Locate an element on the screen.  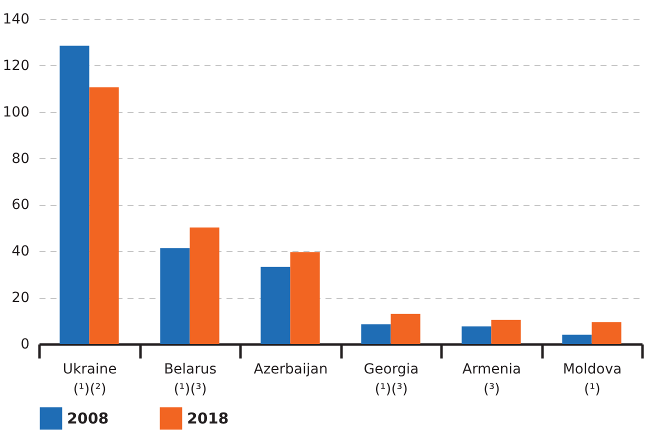
y-tick-label: 80 is located at coordinates (21, 158).